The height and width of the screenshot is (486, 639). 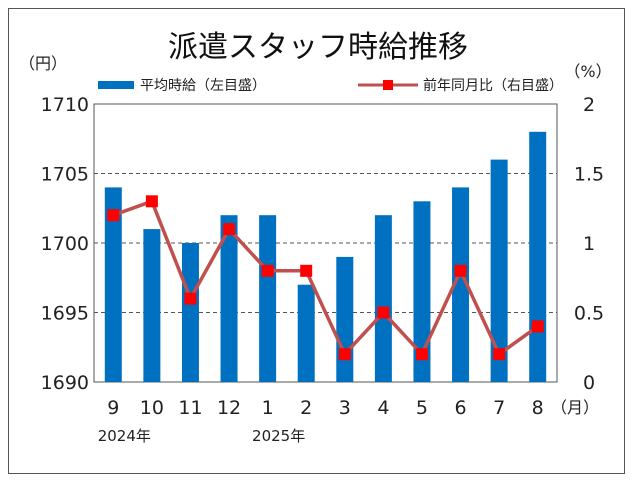 What do you see at coordinates (152, 408) in the screenshot?
I see `x-tick-label: 10` at bounding box center [152, 408].